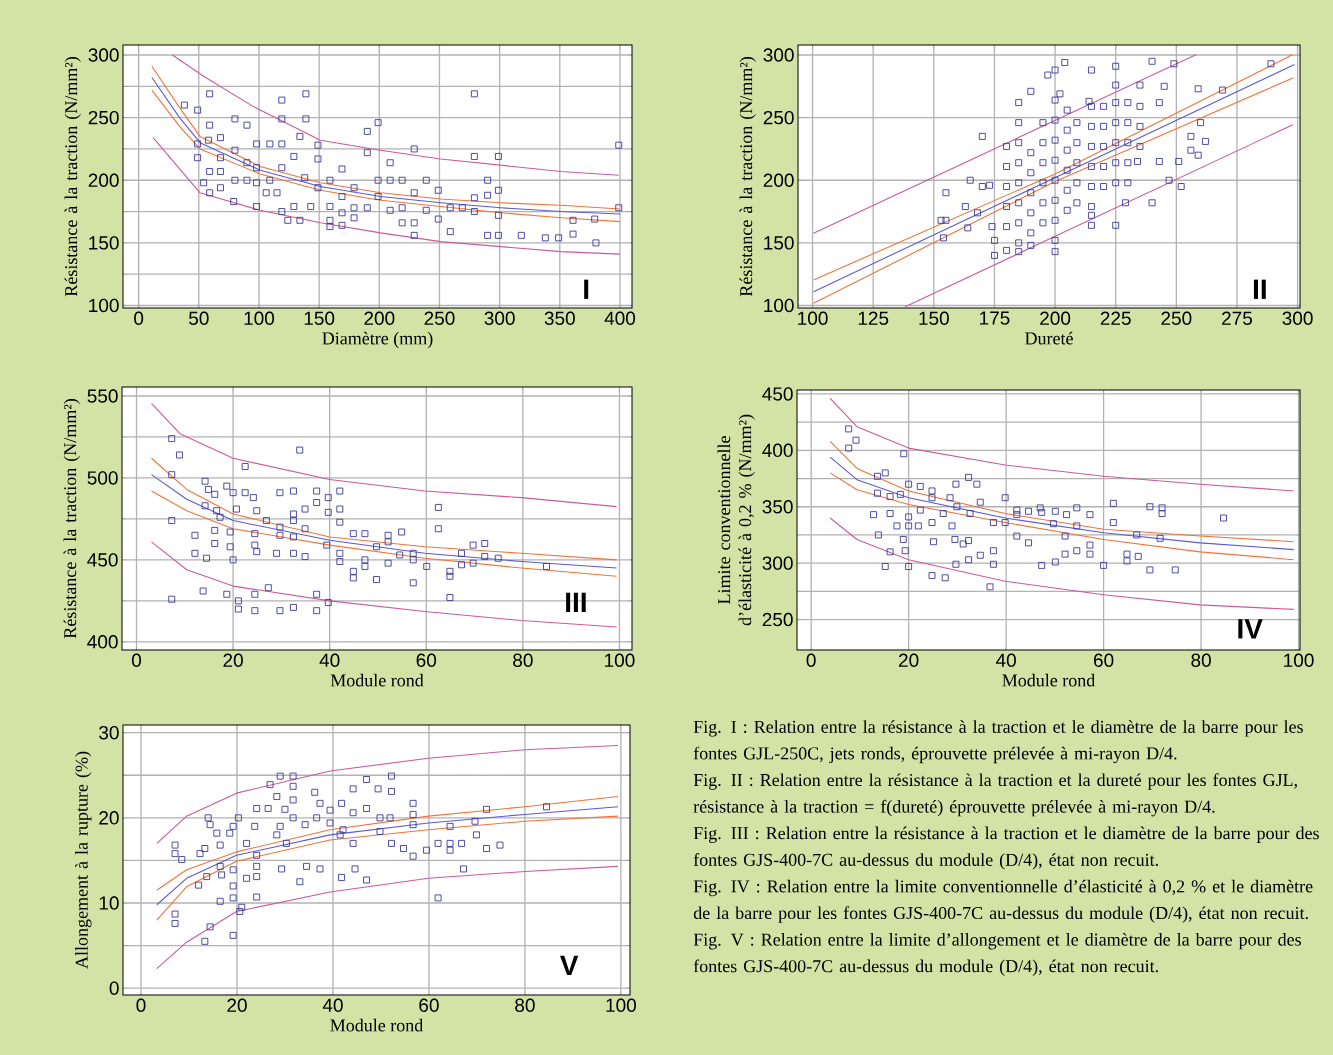  I want to click on x-tick-label: 400, so click(620, 318).